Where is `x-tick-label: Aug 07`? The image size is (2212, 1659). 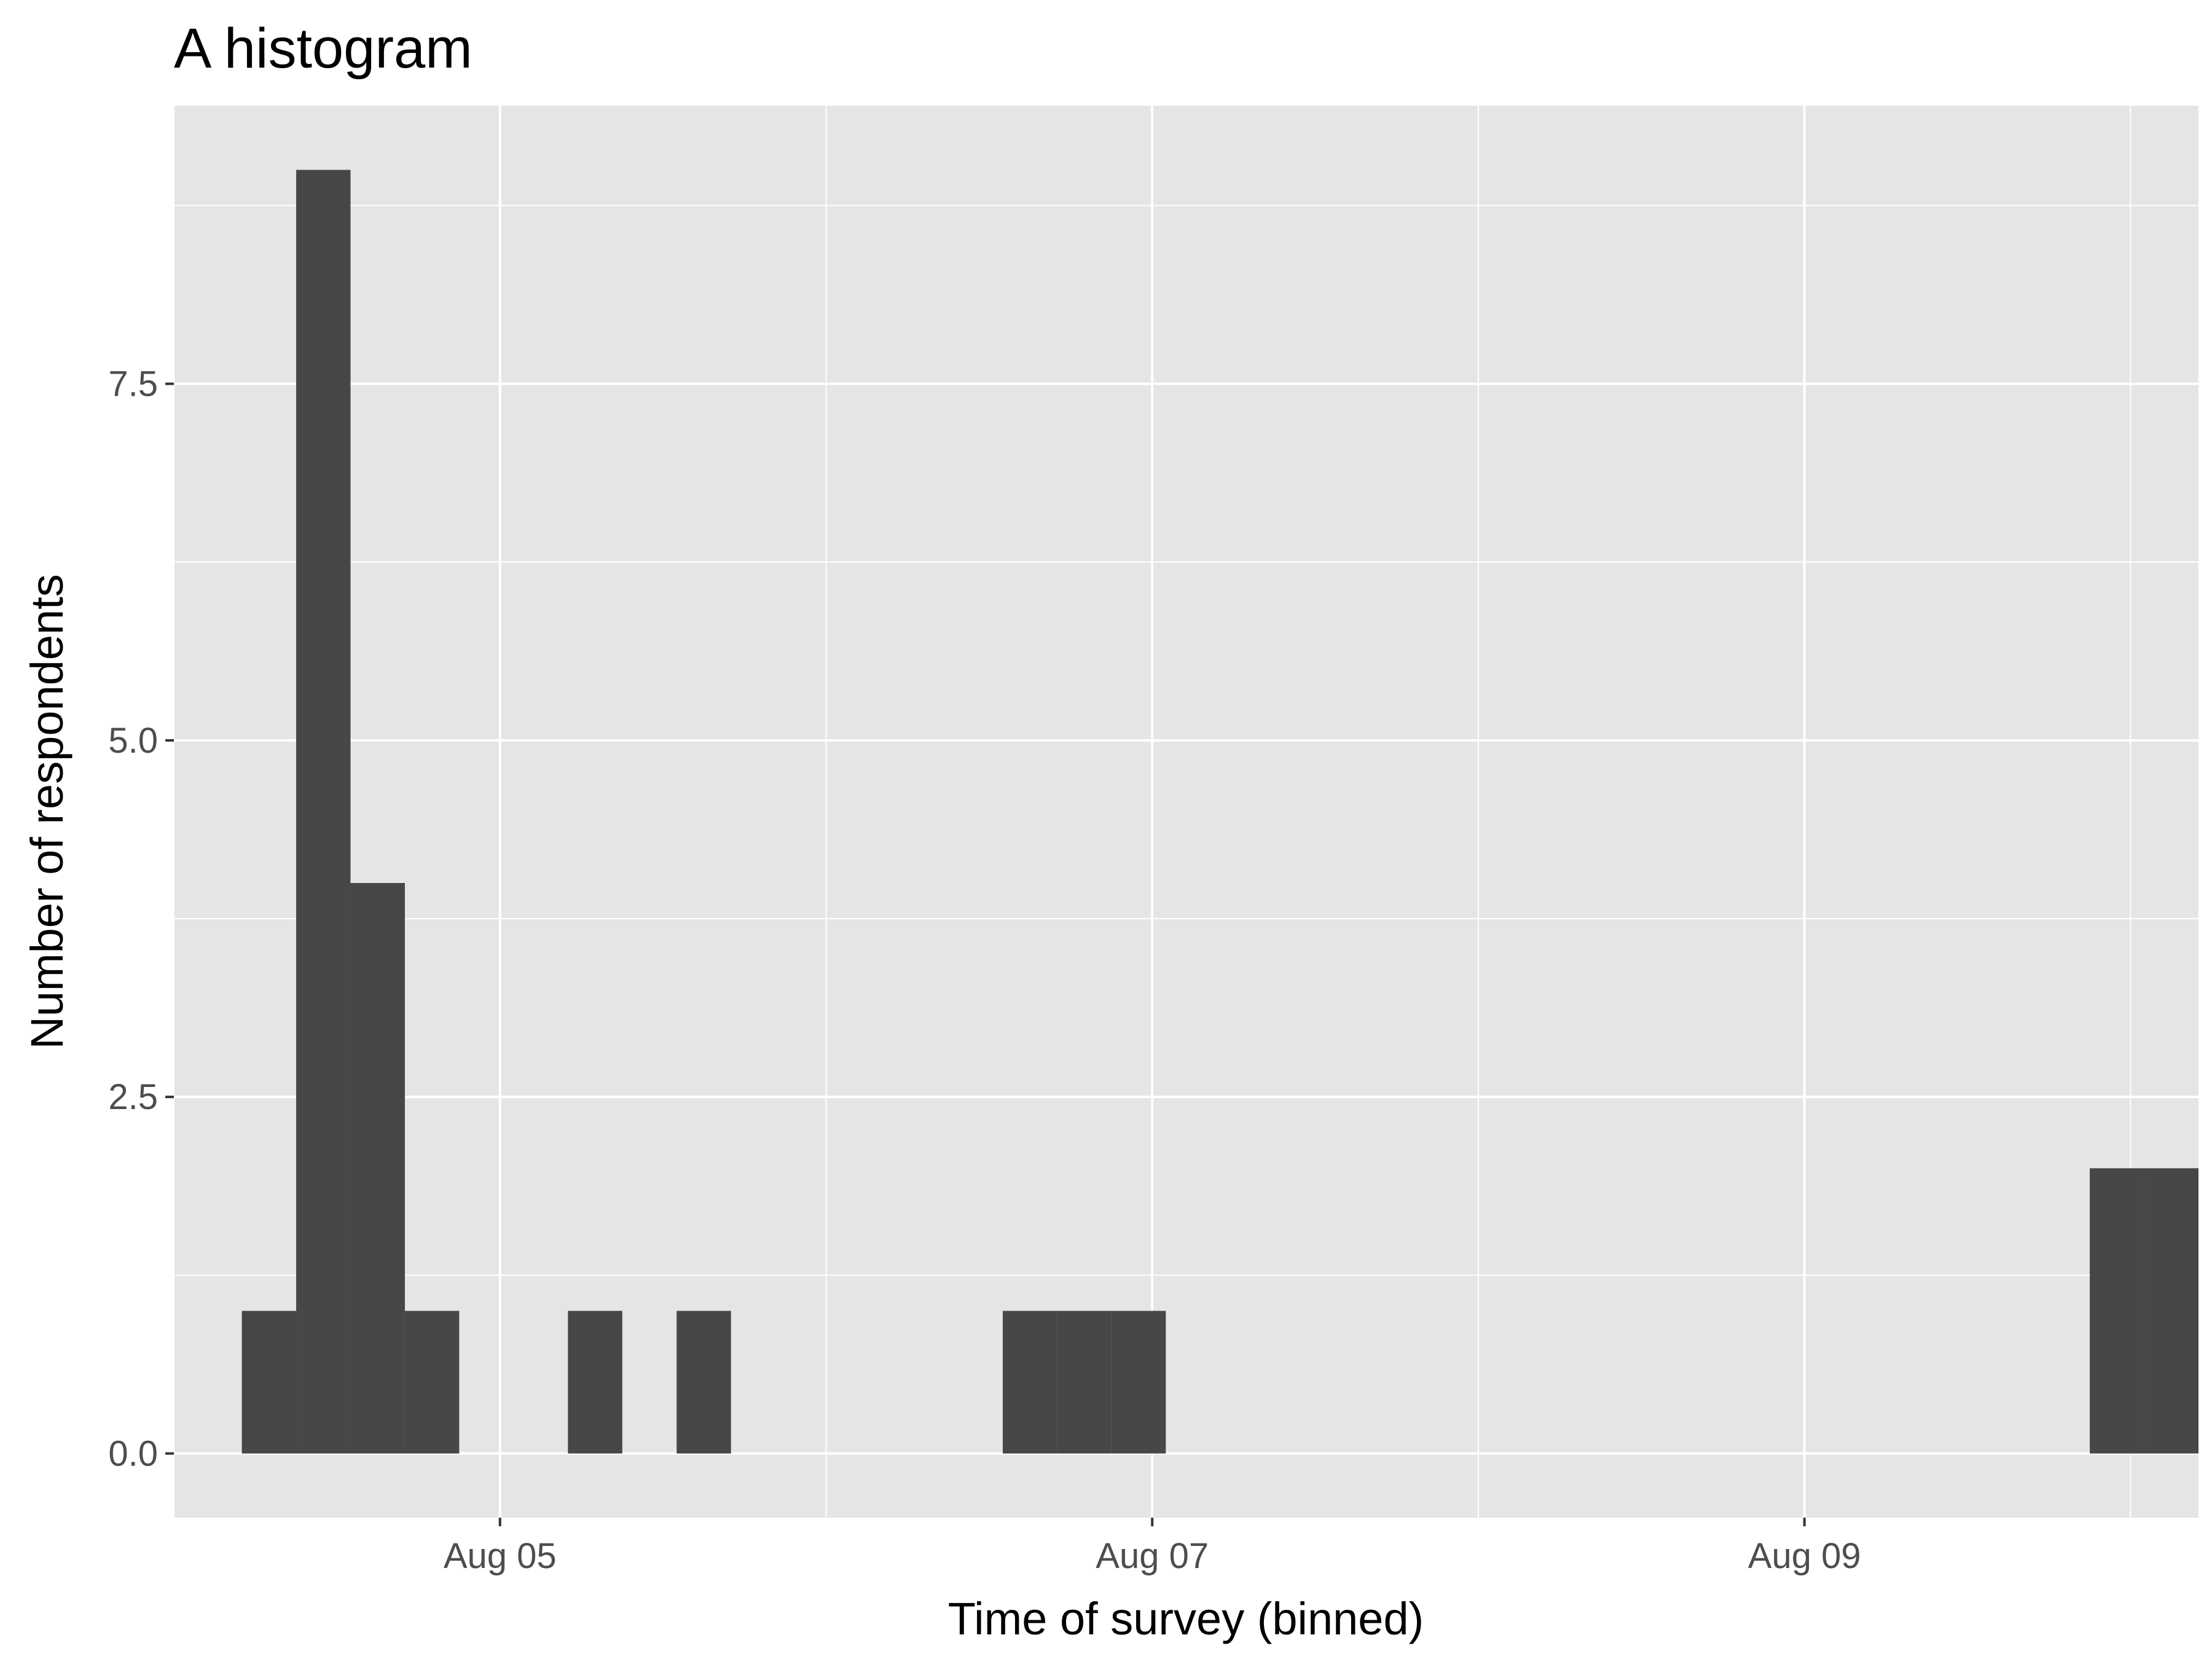 x-tick-label: Aug 07 is located at coordinates (1152, 1556).